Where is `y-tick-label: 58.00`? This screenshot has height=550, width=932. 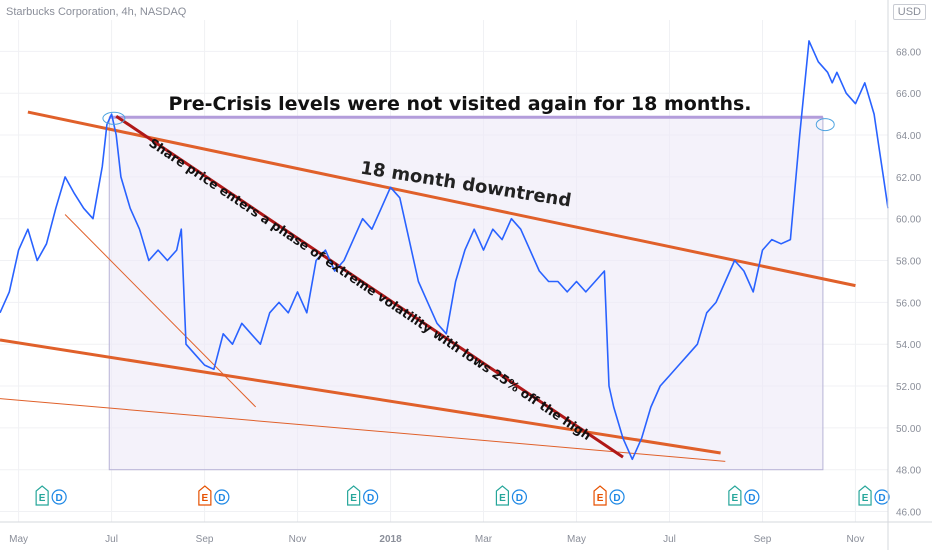 y-tick-label: 58.00 is located at coordinates (908, 262).